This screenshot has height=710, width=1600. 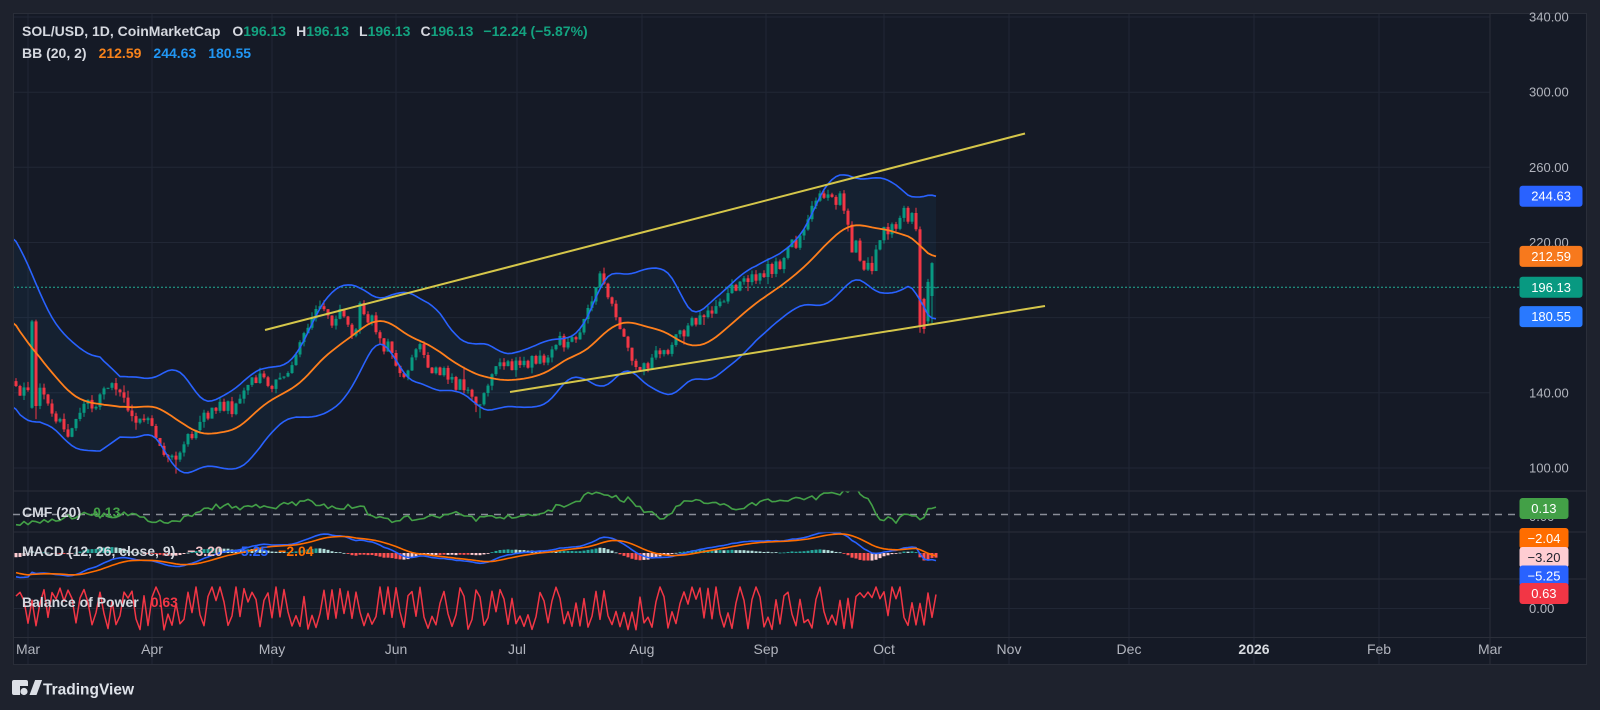 What do you see at coordinates (1541, 608) in the screenshot?
I see `svg-text: 0.00` at bounding box center [1541, 608].